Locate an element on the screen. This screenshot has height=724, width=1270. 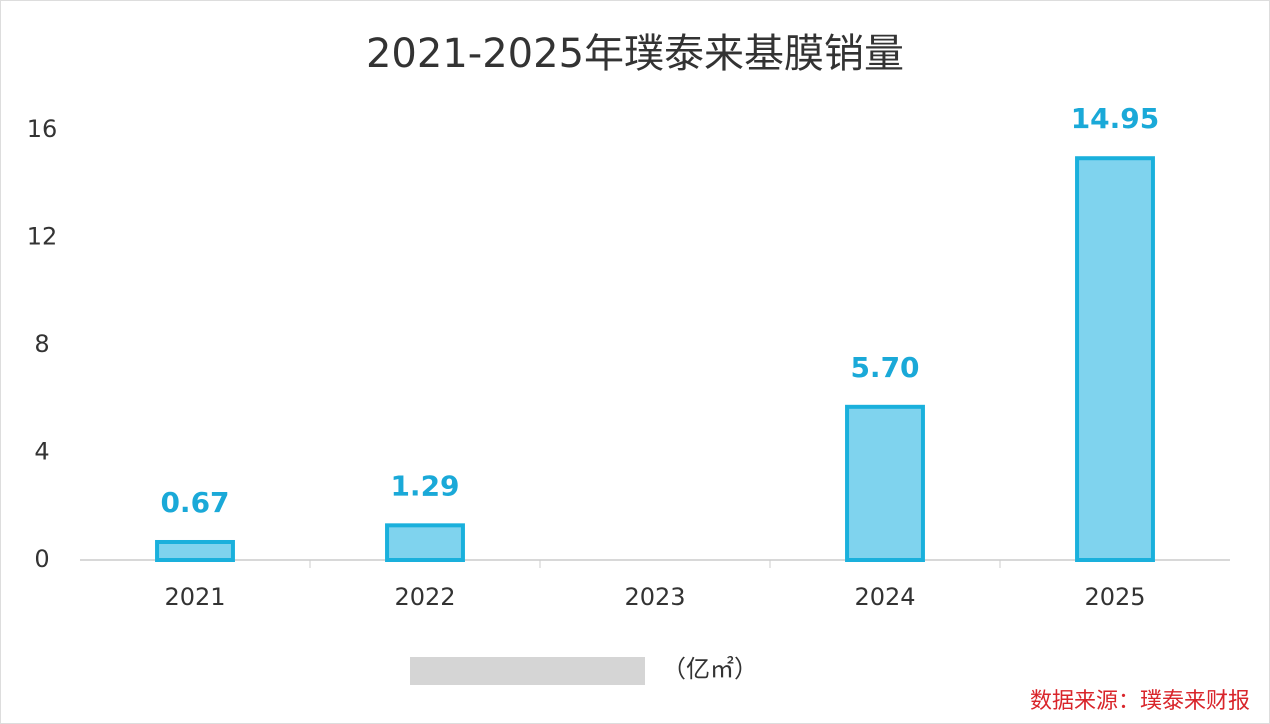
value-label: 14.95 is located at coordinates (1115, 118).